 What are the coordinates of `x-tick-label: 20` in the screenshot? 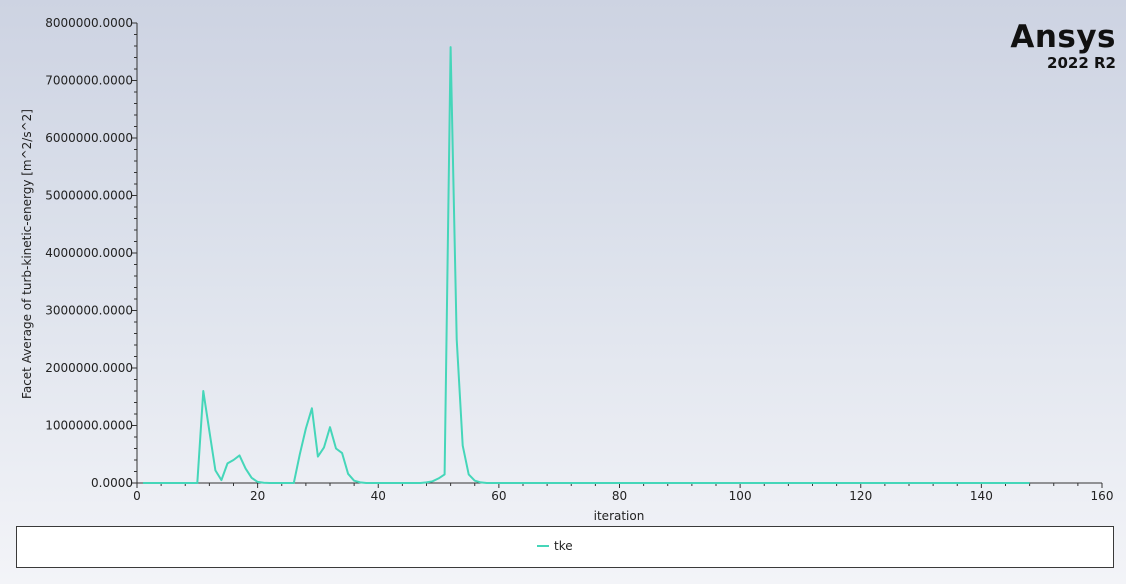 It's located at (257, 496).